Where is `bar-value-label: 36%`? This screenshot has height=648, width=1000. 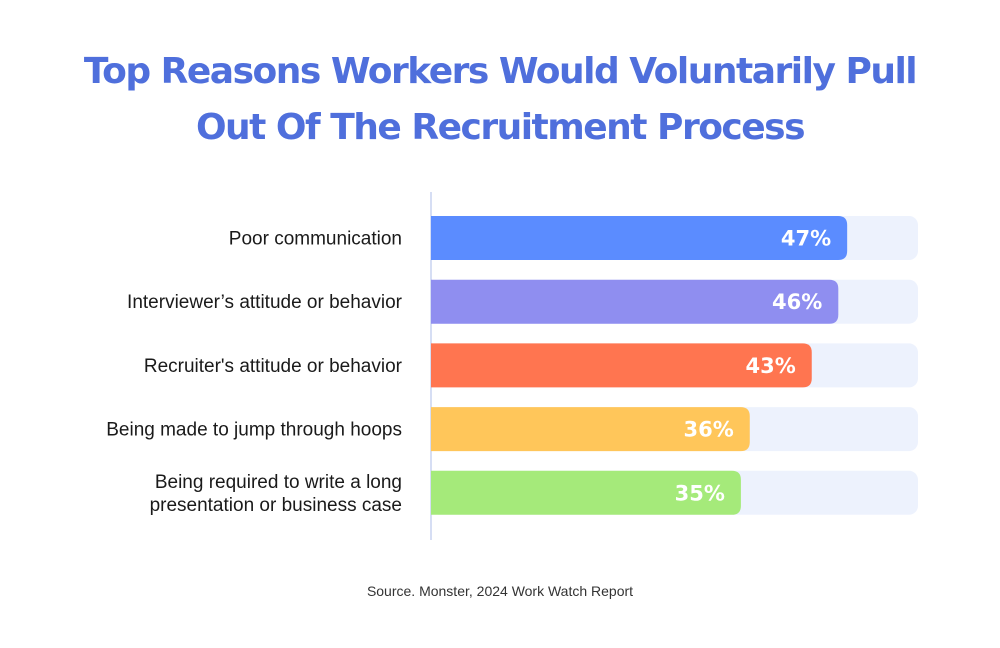 bar-value-label: 36% is located at coordinates (708, 430).